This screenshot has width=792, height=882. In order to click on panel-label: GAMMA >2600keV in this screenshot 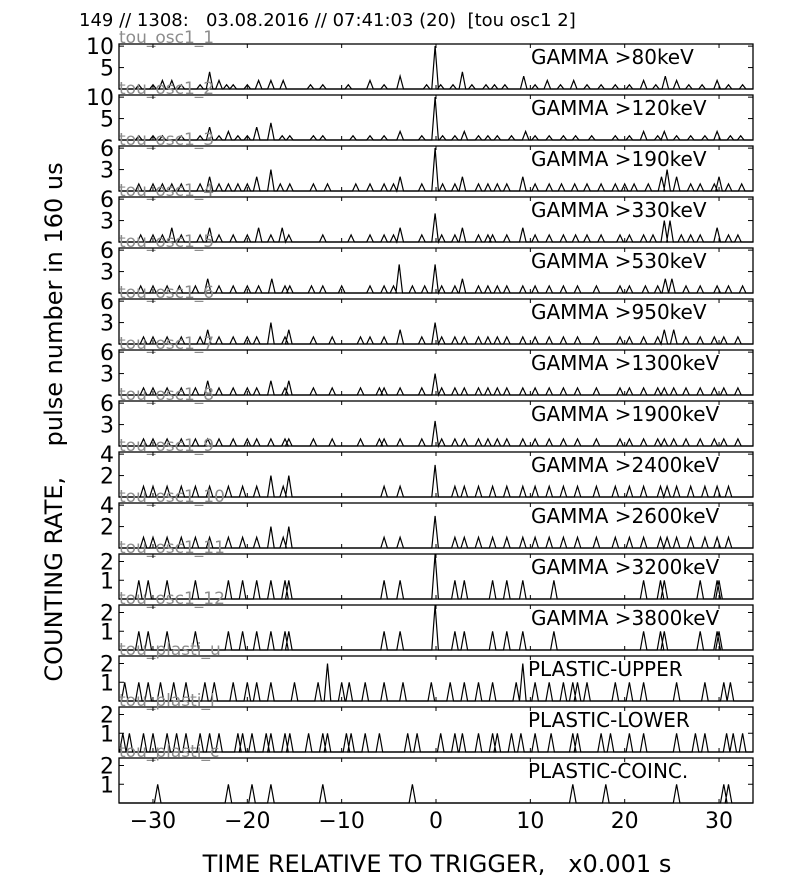, I will do `click(625, 516)`.